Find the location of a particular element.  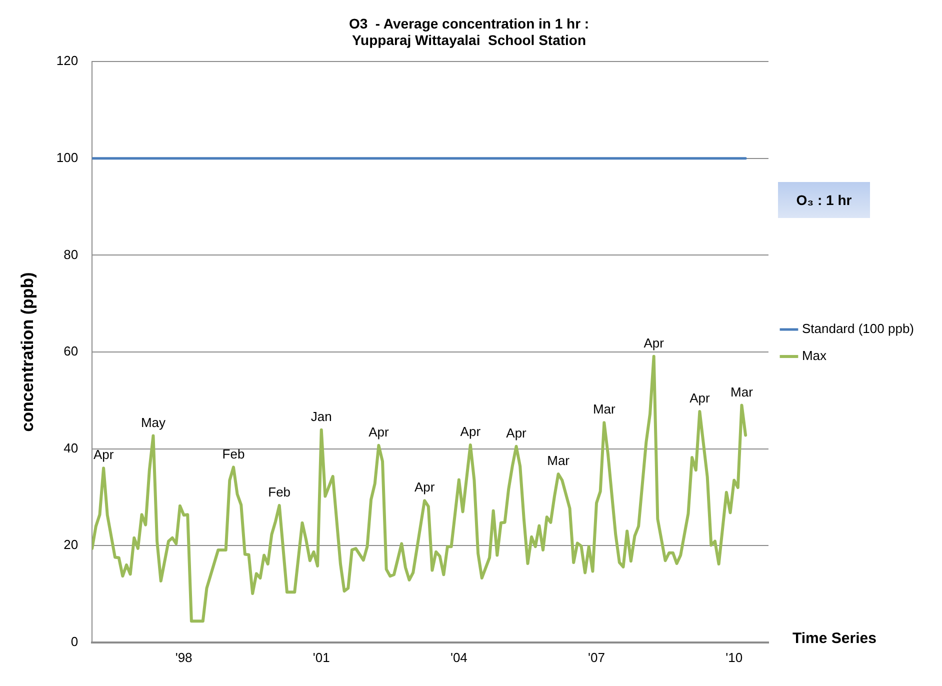

x-tick-label: '04 is located at coordinates (459, 657).